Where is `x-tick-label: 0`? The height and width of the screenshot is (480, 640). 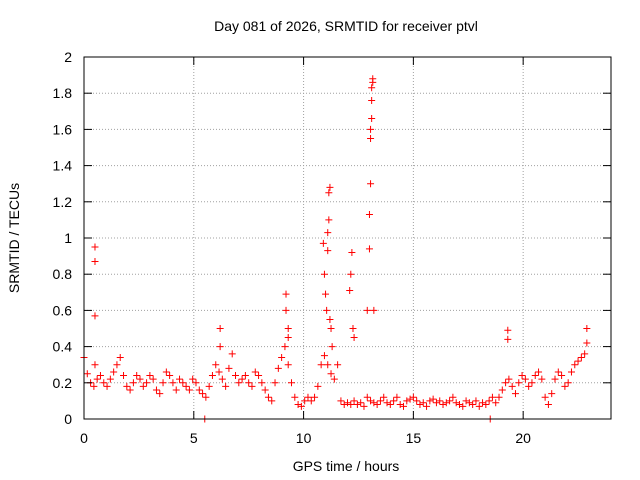 x-tick-label: 0 is located at coordinates (84, 438).